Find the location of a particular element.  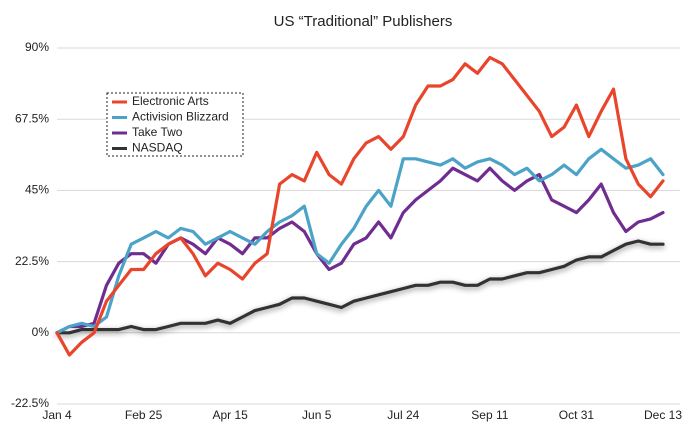

y-tick-label: 22.5% is located at coordinates (32, 261).